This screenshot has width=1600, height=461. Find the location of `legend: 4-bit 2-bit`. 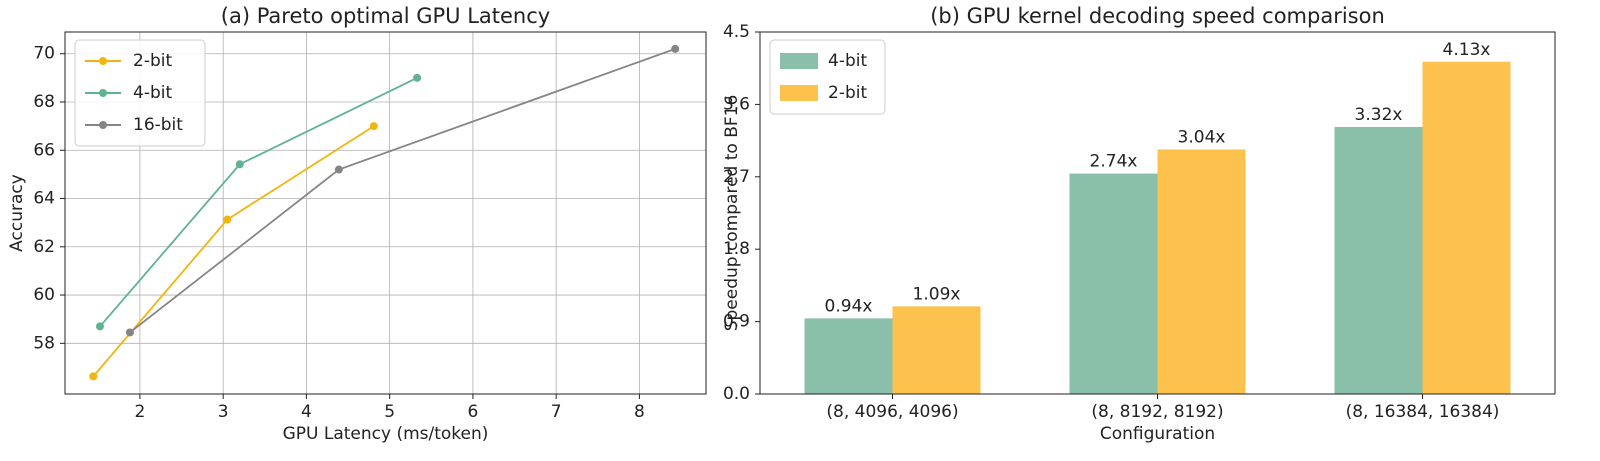

legend: 4-bit 2-bit is located at coordinates (827, 77).